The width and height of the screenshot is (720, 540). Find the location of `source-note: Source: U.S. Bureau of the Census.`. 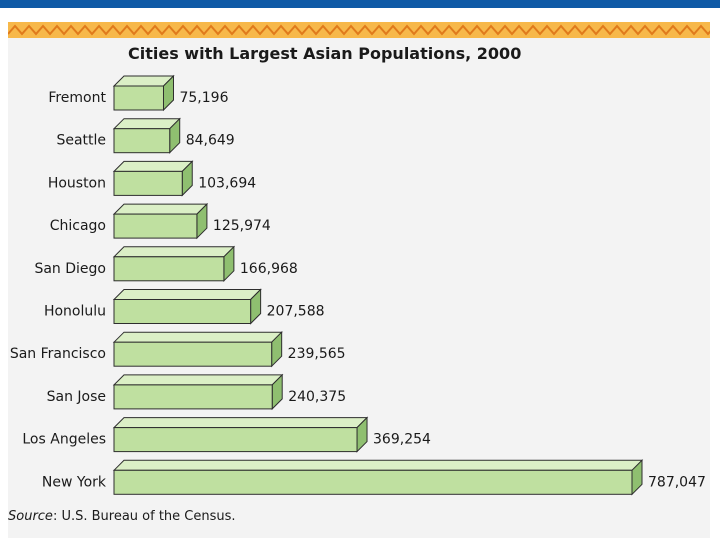

source-note: Source: U.S. Bureau of the Census. is located at coordinates (122, 516).